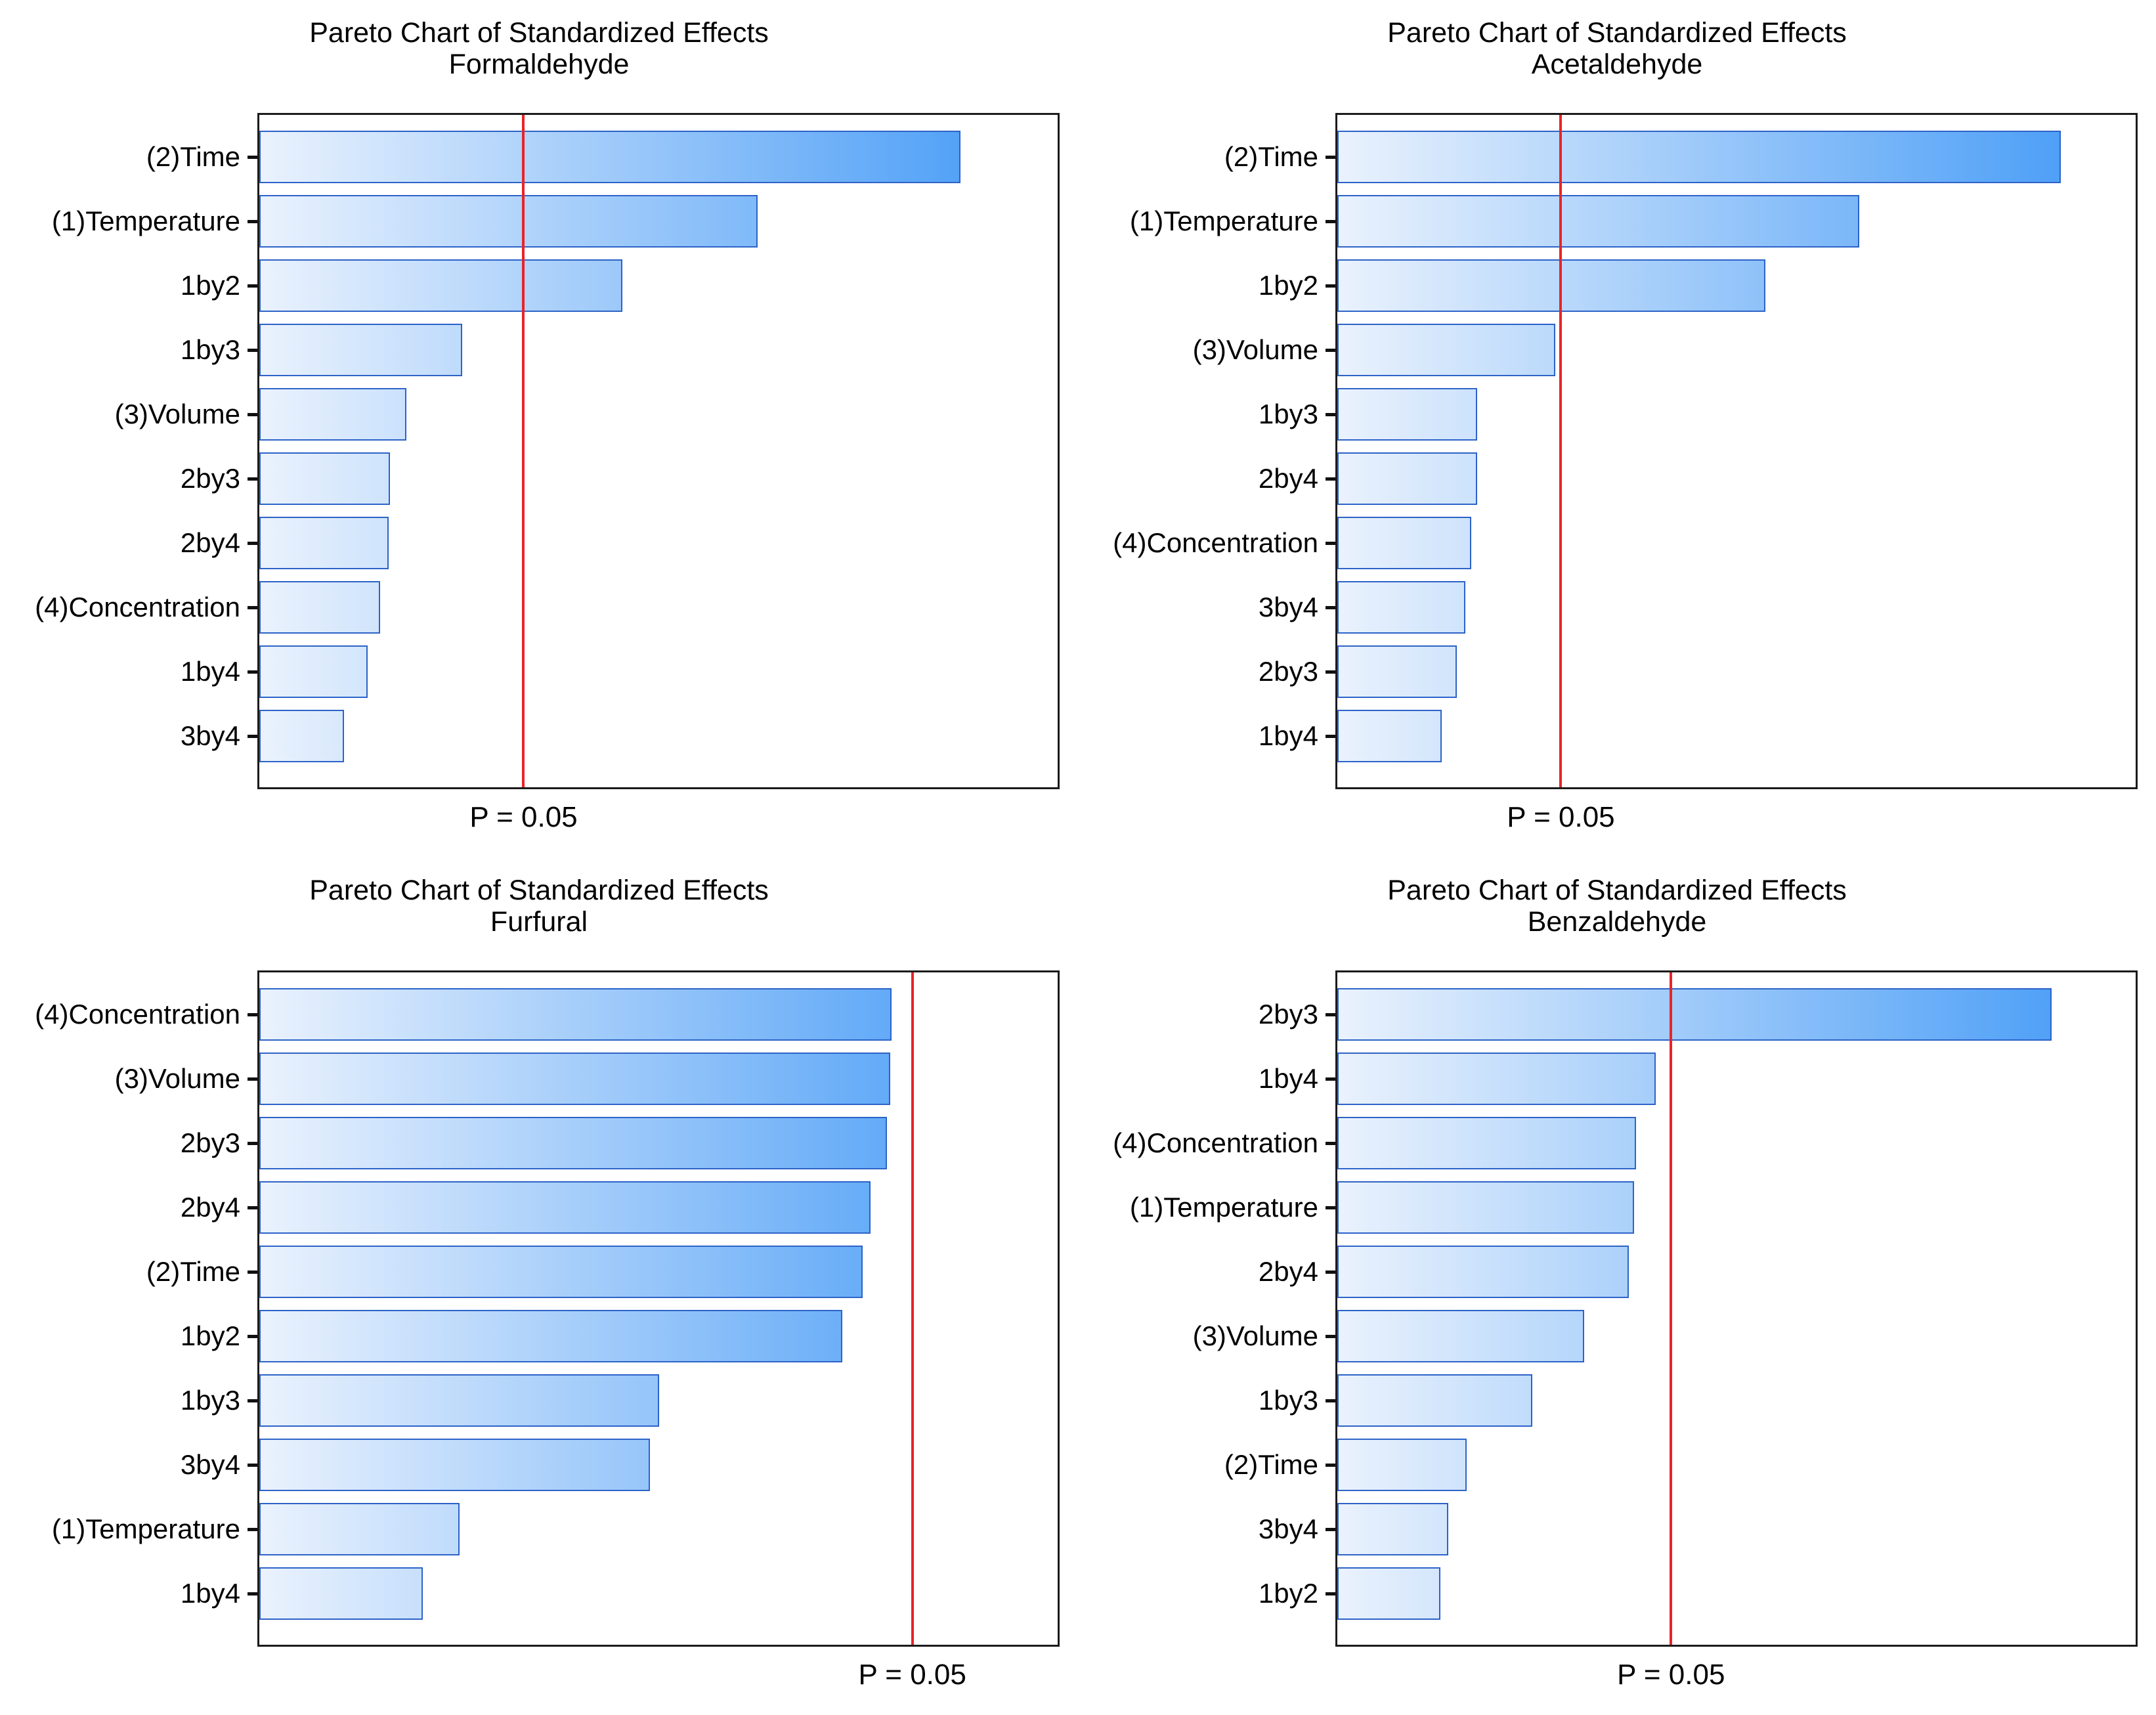 This screenshot has width=2156, height=1715. What do you see at coordinates (210, 671) in the screenshot?
I see `y-axis-label: 1by4` at bounding box center [210, 671].